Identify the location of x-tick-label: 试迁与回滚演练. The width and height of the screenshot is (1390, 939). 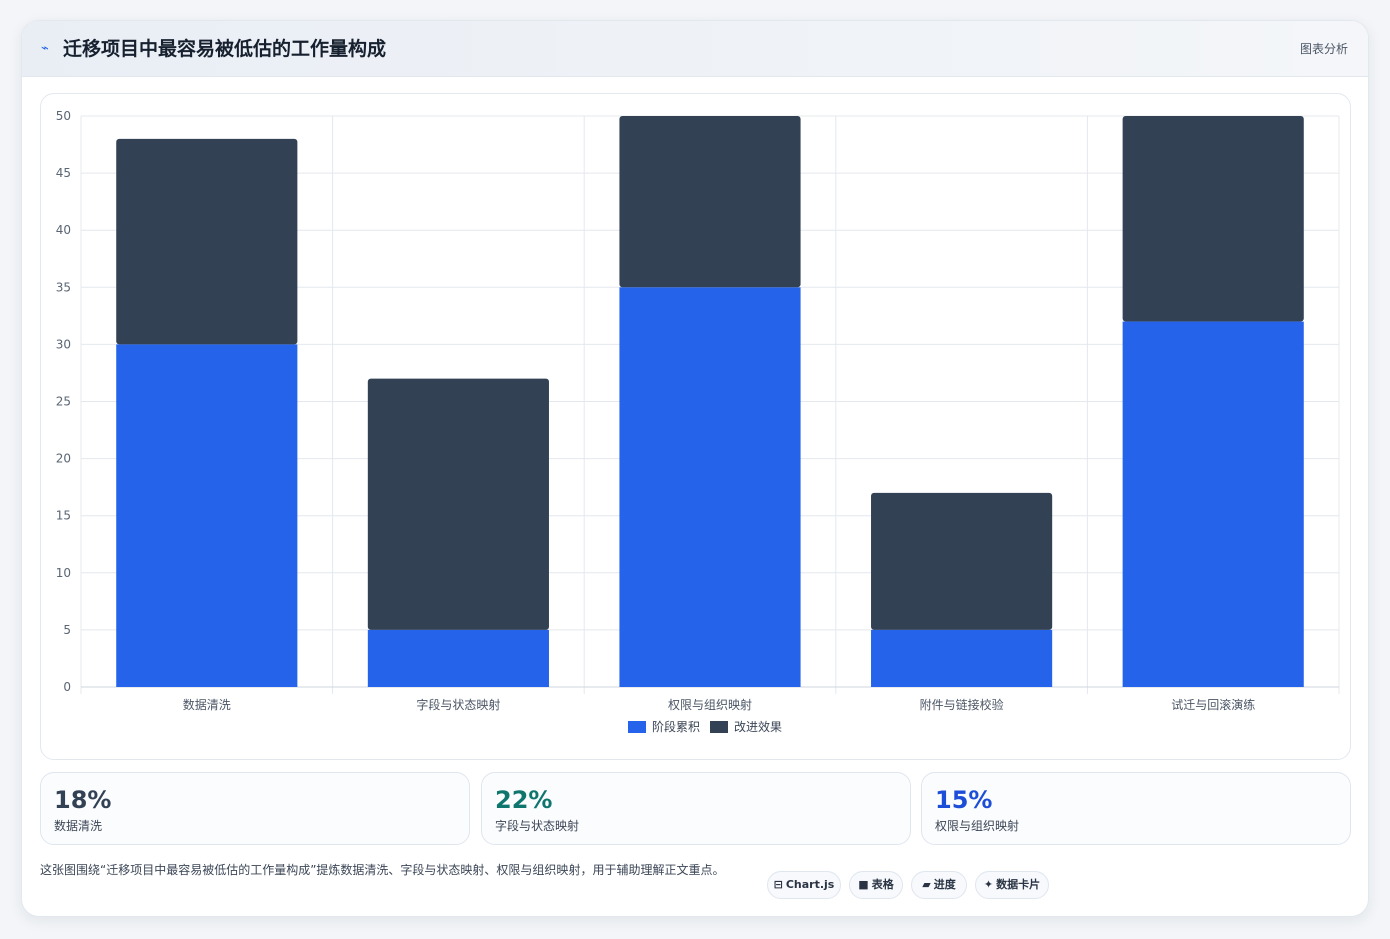
(1213, 704).